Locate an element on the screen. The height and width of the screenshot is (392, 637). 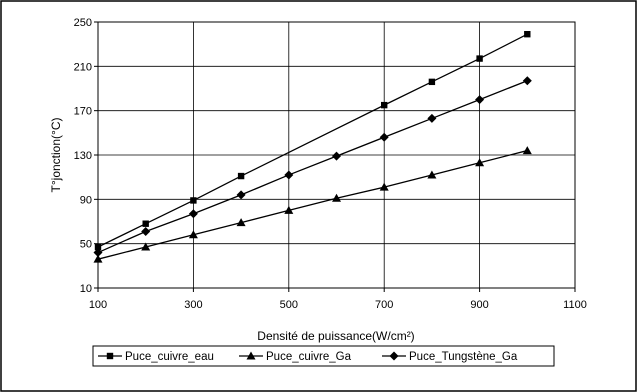
y-tick-label: 250 is located at coordinates (83, 23).